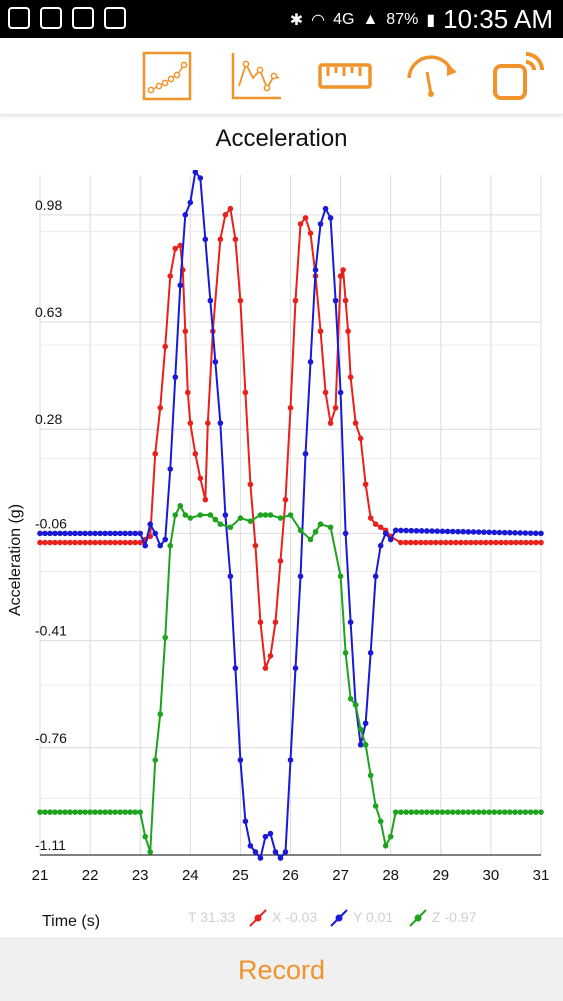 This screenshot has height=1001, width=563. Describe the element at coordinates (339, 918) in the screenshot. I see `legend-swatch-dot` at that location.